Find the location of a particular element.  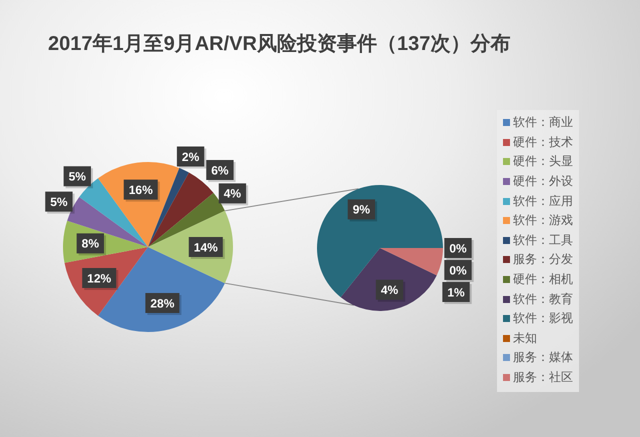

legend-label: 软件：影视 is located at coordinates (543, 319).